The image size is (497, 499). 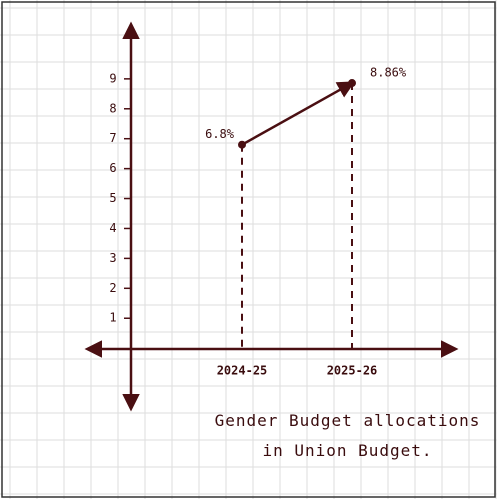 What do you see at coordinates (112, 228) in the screenshot?
I see `y-tick-label: 4` at bounding box center [112, 228].